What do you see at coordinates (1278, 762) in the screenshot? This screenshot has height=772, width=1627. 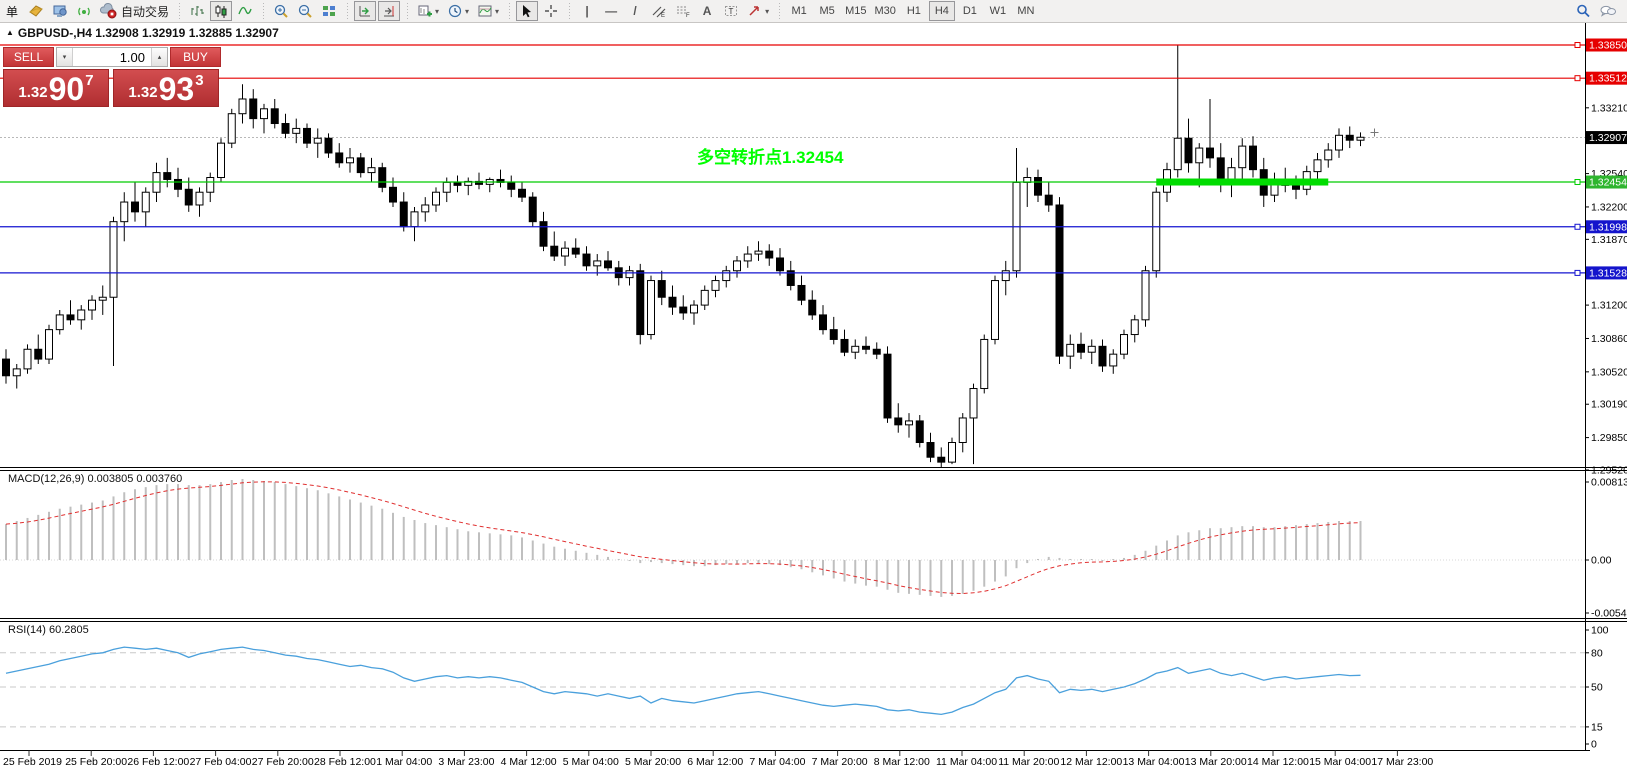 I see `time-label: 14 Mar 12:00` at bounding box center [1278, 762].